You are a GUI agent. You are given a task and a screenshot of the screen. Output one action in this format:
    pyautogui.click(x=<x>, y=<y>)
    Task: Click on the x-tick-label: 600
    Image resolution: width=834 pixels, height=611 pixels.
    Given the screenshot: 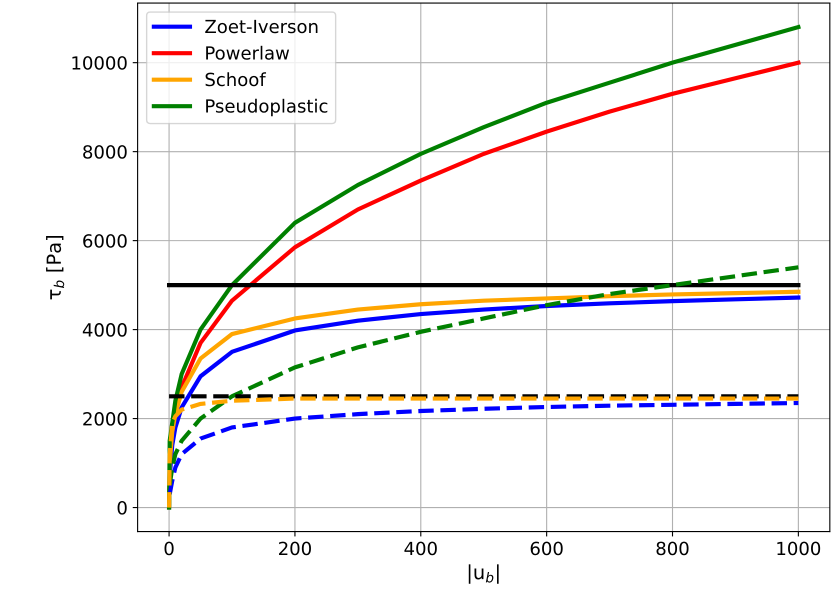 What is the action you would take?
    pyautogui.click(x=546, y=549)
    